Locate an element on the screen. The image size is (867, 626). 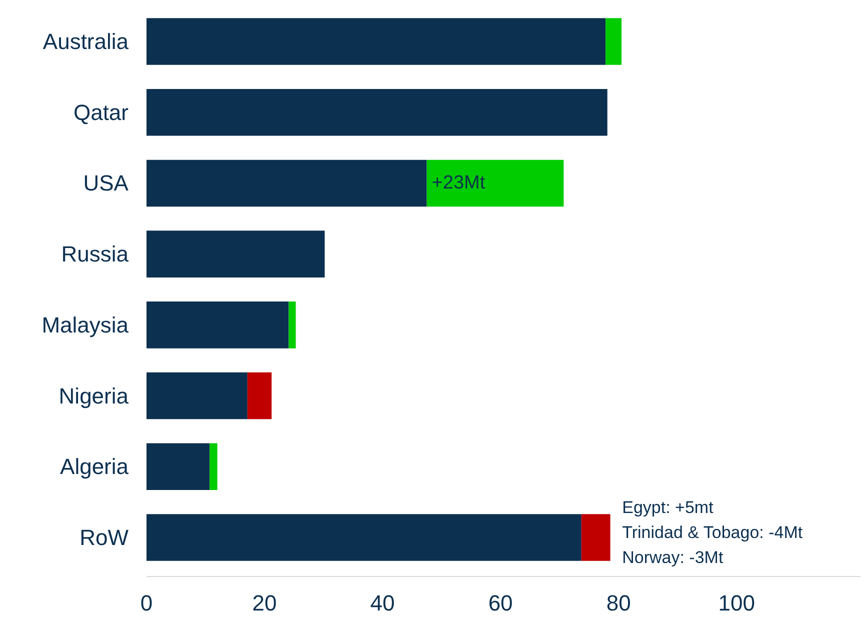
y-tick-label: Algeria is located at coordinates (95, 467).